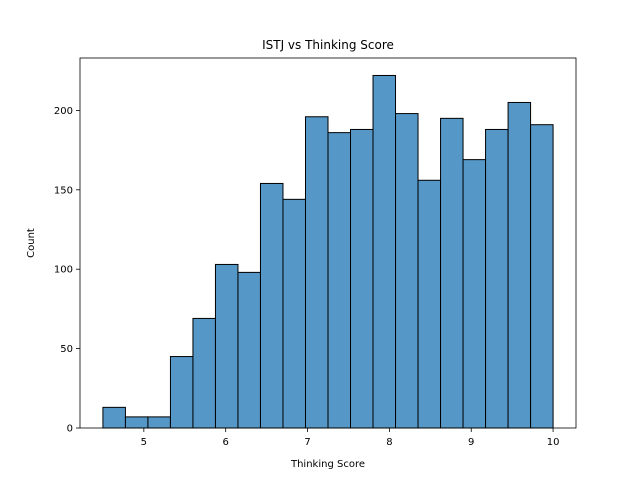 The height and width of the screenshot is (480, 640). I want to click on x-tick-label: 5, so click(144, 442).